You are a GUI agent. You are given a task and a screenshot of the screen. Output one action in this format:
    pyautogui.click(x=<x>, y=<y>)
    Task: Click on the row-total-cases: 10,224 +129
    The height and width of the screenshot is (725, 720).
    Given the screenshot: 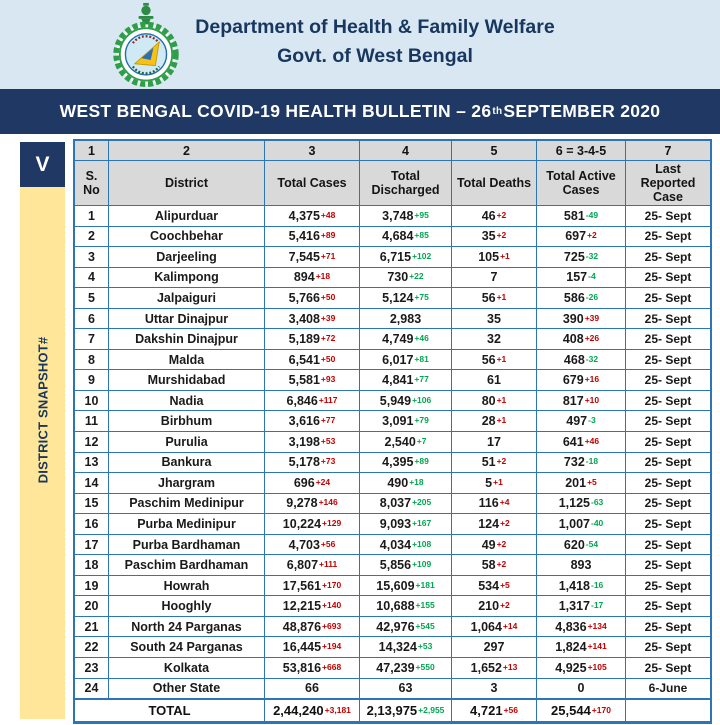 What is the action you would take?
    pyautogui.click(x=312, y=524)
    